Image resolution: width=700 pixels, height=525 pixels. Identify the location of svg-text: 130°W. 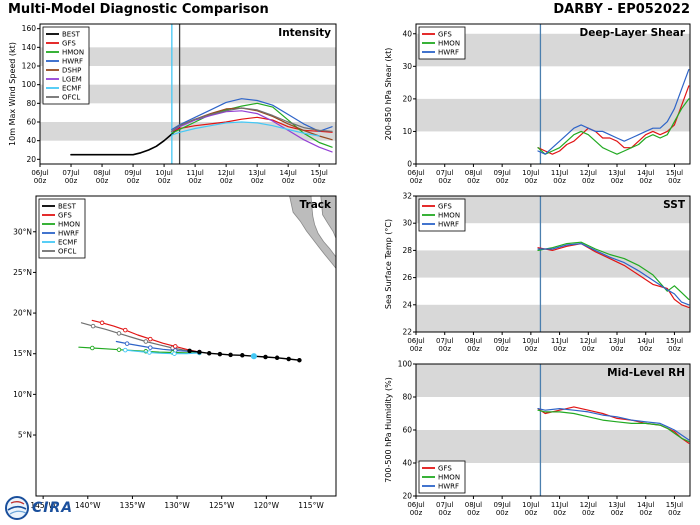
(177, 505).